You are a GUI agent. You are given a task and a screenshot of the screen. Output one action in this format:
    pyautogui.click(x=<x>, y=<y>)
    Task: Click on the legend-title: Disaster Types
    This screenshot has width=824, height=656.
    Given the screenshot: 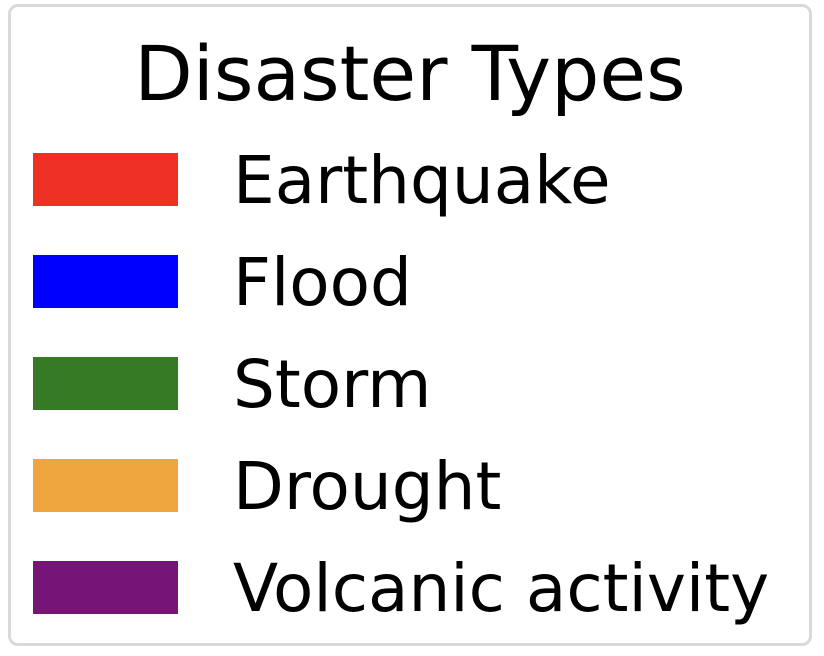 What is the action you would take?
    pyautogui.click(x=410, y=73)
    